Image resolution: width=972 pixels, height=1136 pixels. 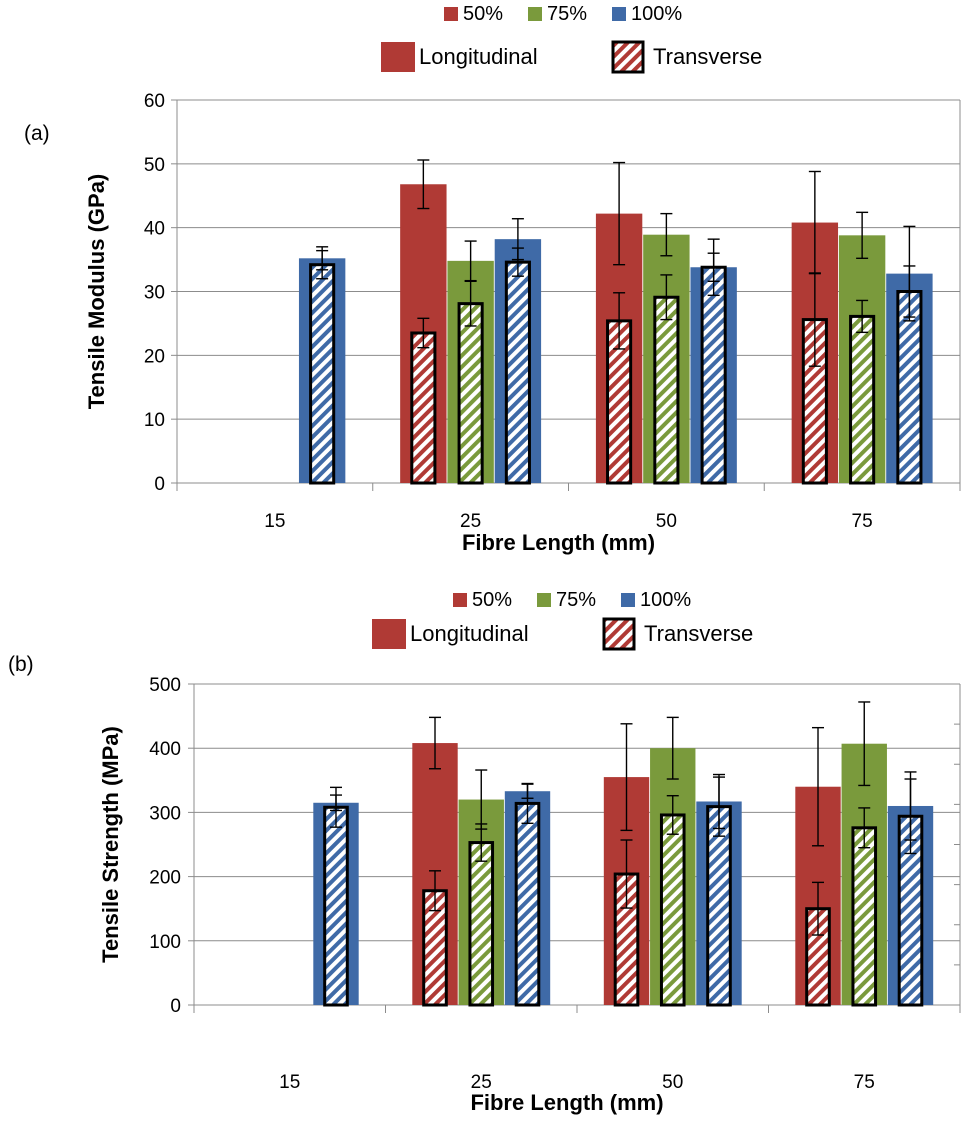 I want to click on y-tick-label: 40, so click(x=154, y=229).